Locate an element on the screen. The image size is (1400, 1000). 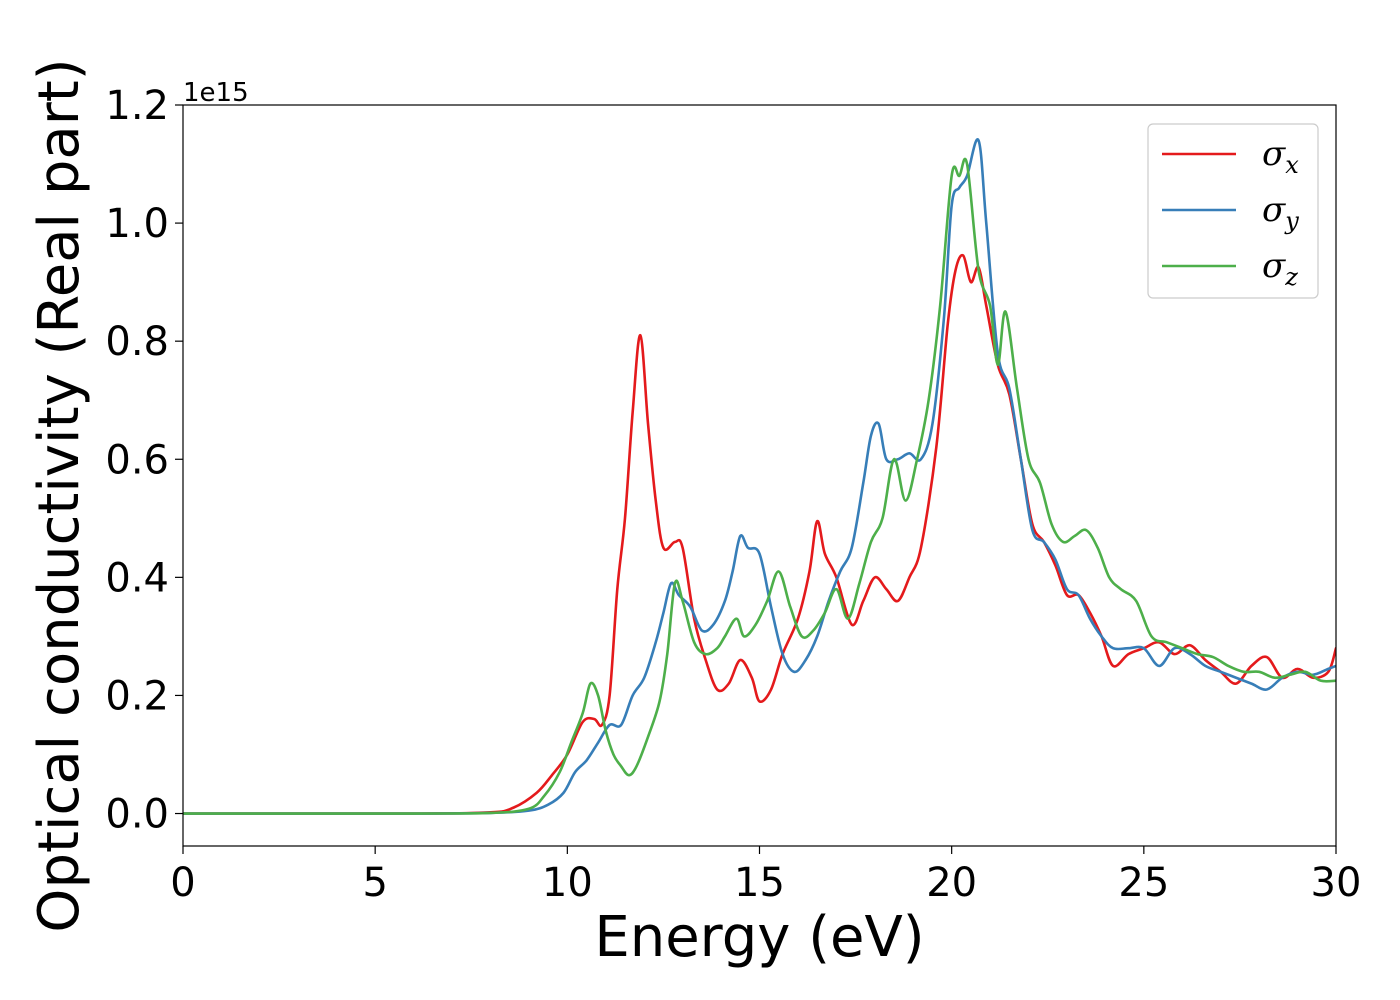
y-tick-label: 0.2 is located at coordinates (137, 696).